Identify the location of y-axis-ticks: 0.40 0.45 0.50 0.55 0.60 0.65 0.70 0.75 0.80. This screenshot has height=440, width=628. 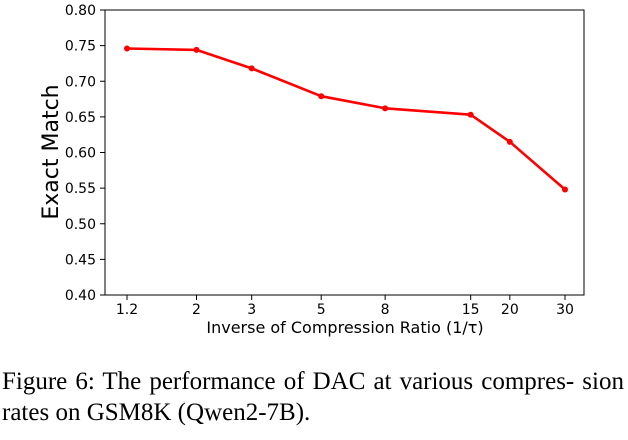
(85, 153).